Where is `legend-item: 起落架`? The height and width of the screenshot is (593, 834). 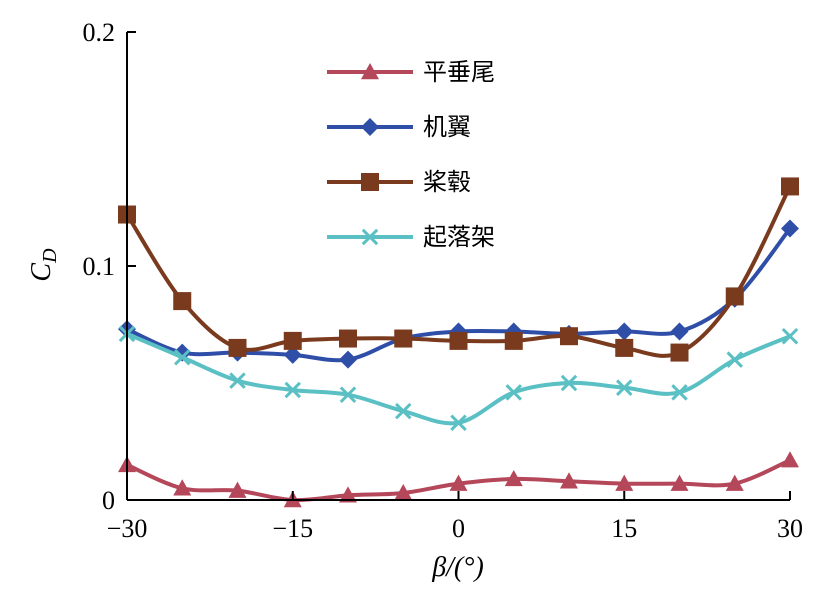 legend-item: 起落架 is located at coordinates (411, 237).